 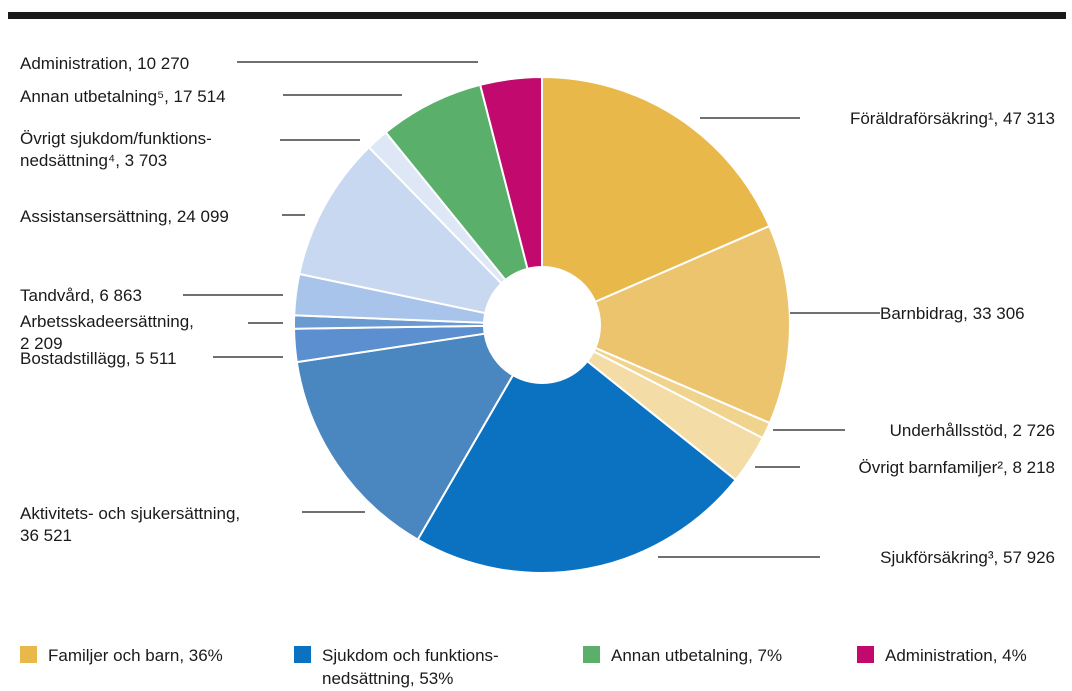 I want to click on segment-label: Barnbidrag, 33 306, so click(x=952, y=313).